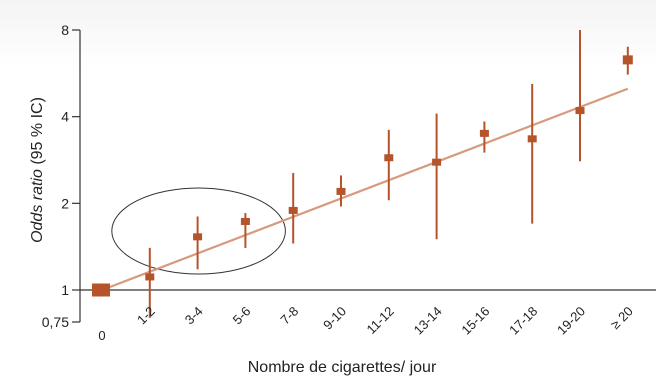  I want to click on highlight-ellipse, so click(198, 231).